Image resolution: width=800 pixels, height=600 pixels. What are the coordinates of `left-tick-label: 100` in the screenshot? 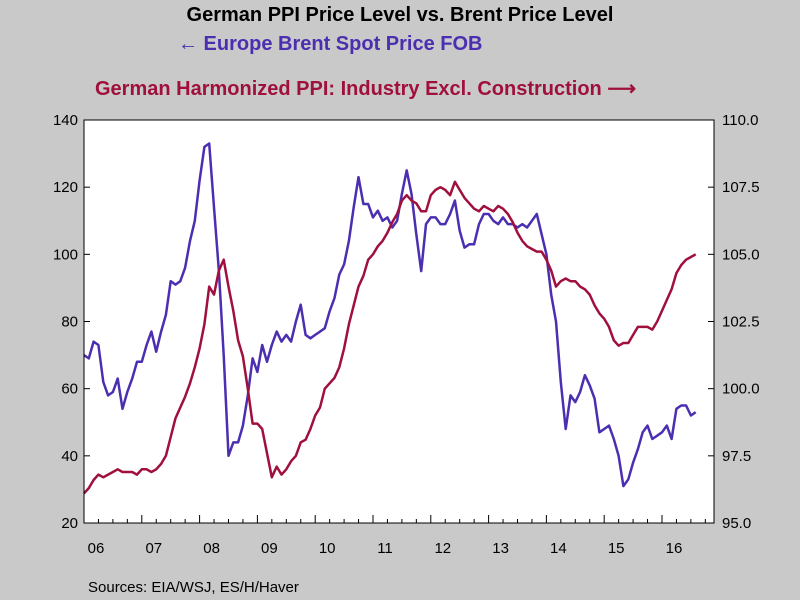 It's located at (65, 254).